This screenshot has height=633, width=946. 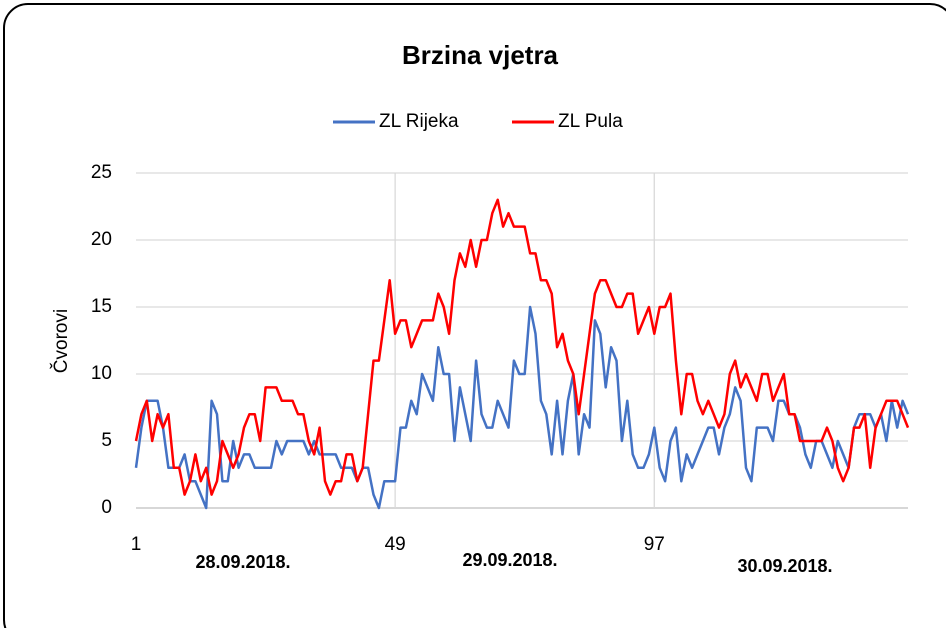 What do you see at coordinates (654, 544) in the screenshot?
I see `x-tick-label: 97` at bounding box center [654, 544].